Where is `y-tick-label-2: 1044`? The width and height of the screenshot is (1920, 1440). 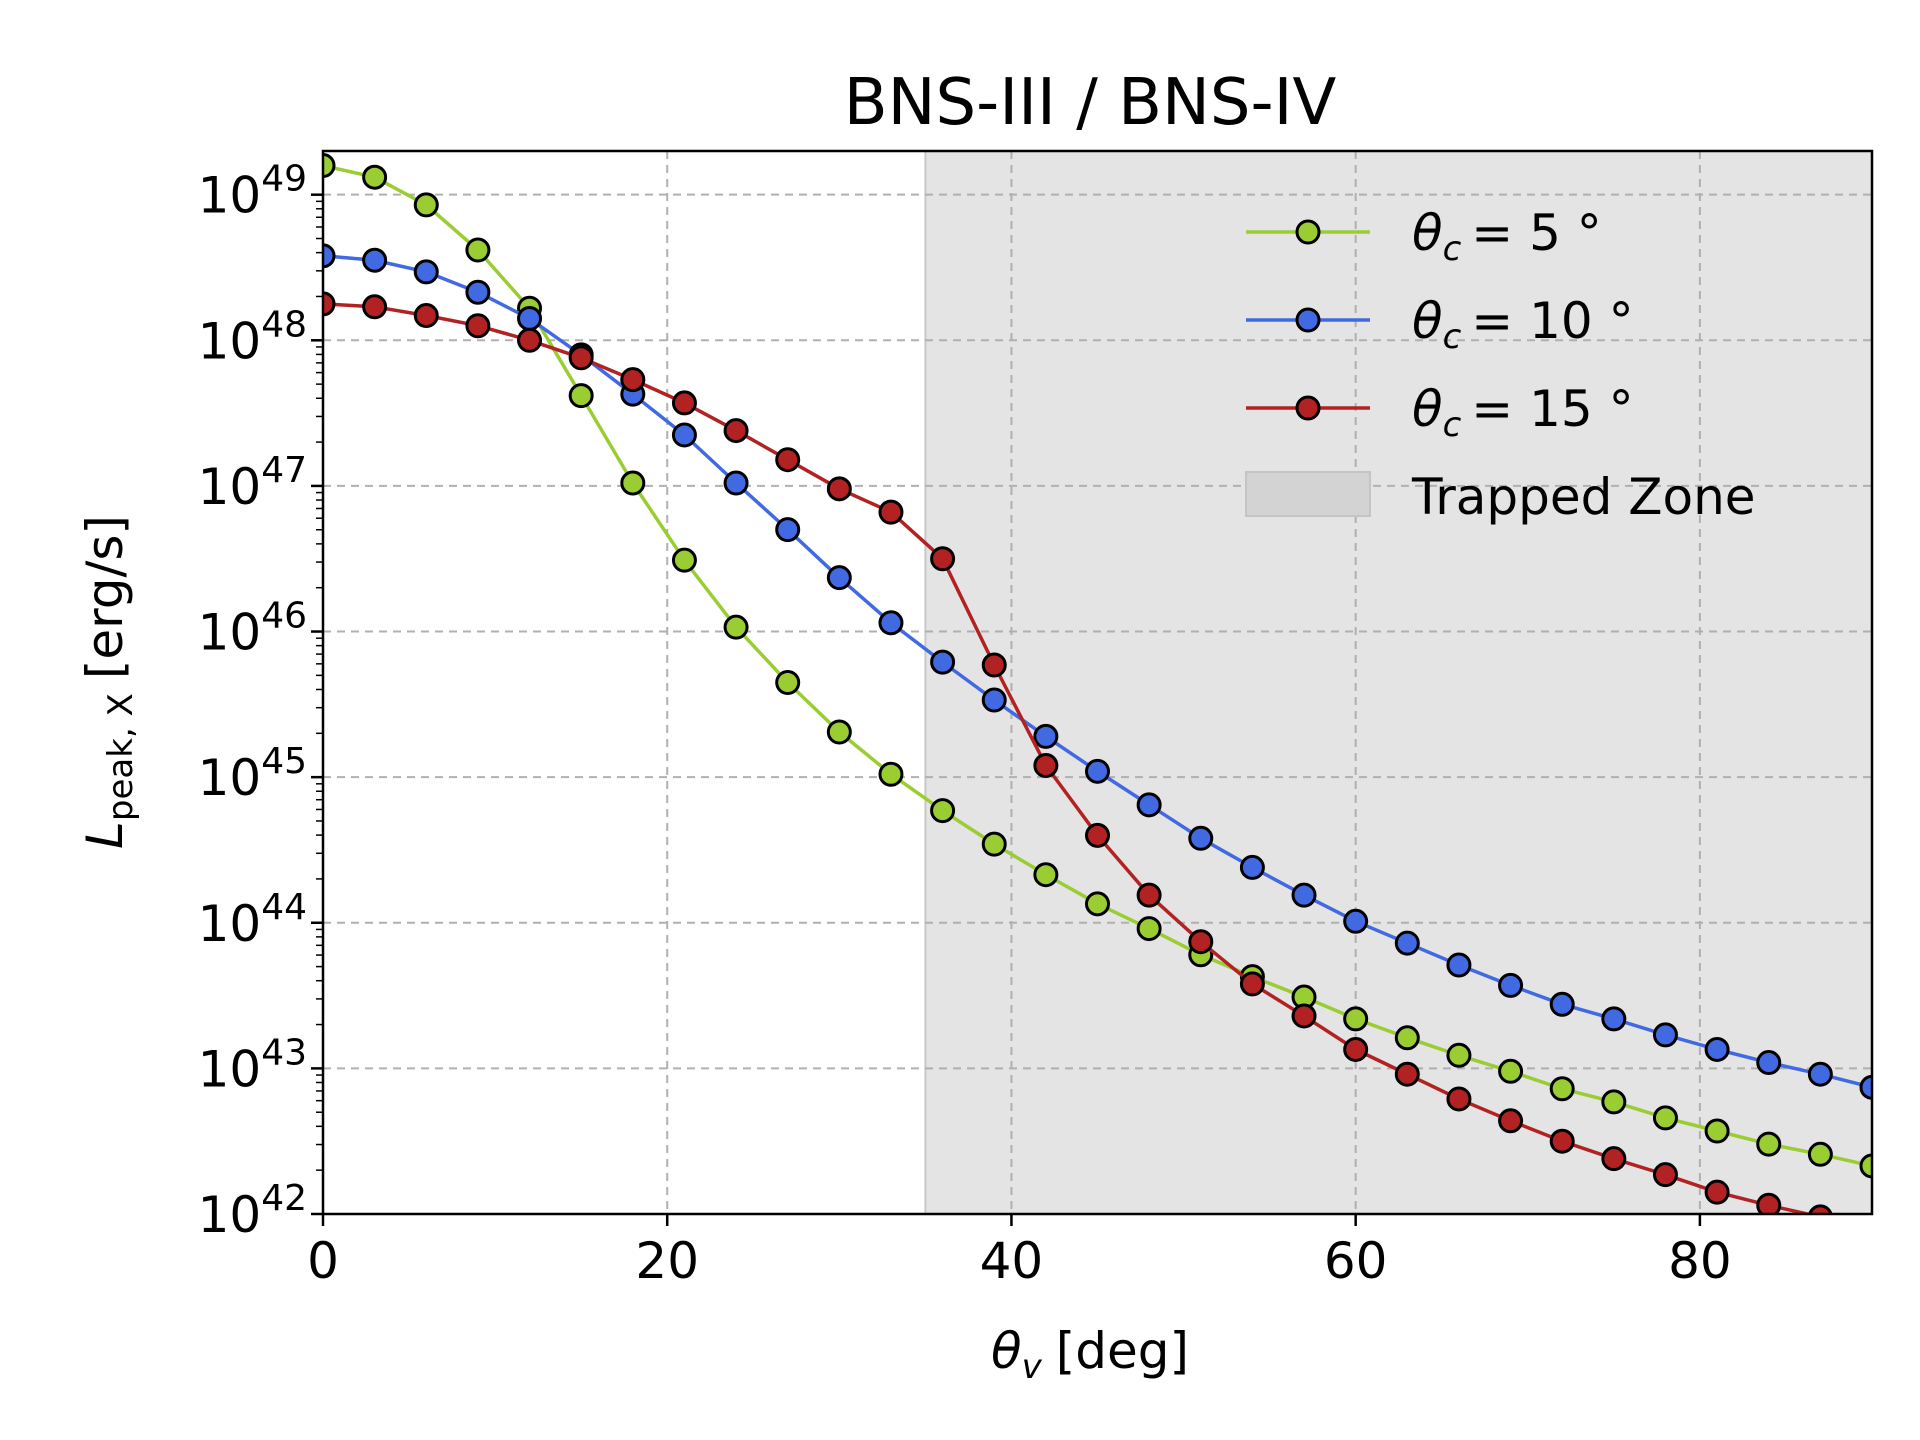
y-tick-label-2: 1044 is located at coordinates (252, 920).